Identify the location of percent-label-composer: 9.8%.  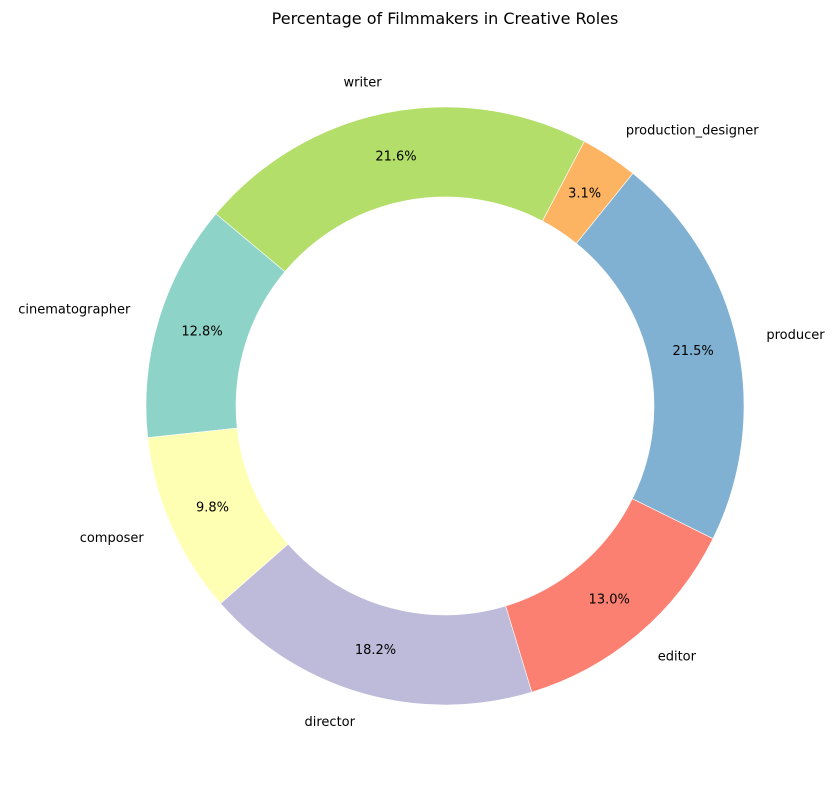
(212, 508).